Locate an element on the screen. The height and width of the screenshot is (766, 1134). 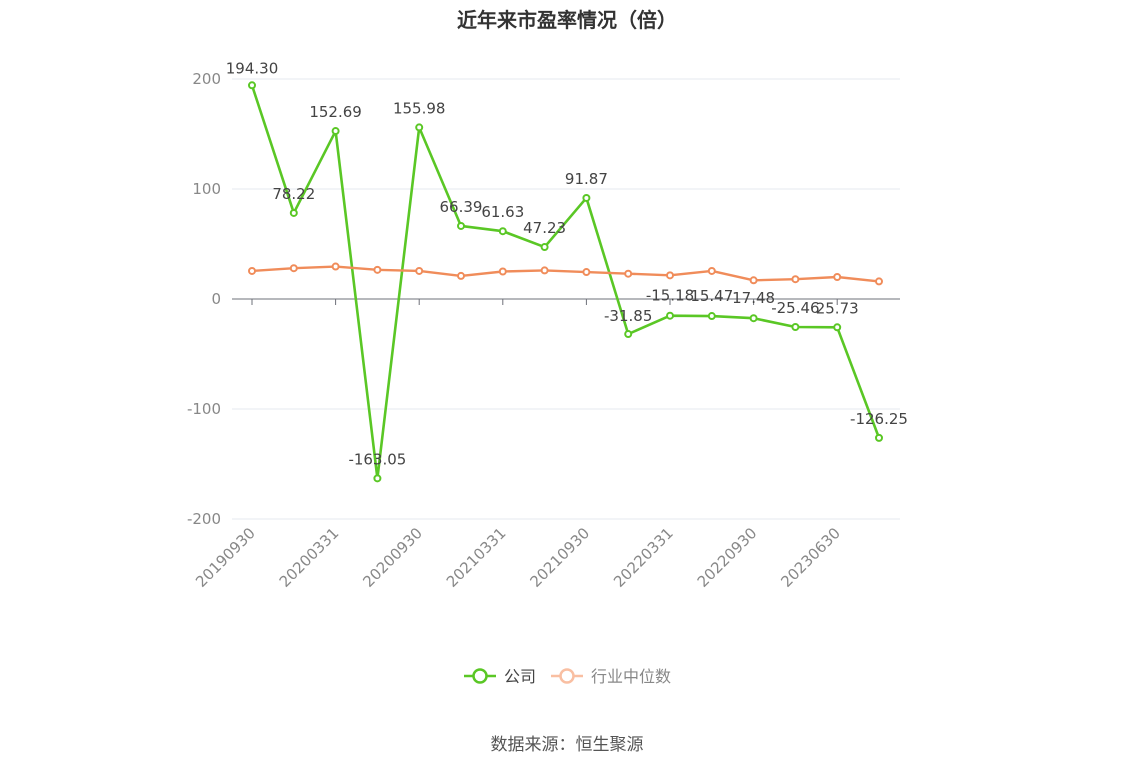
data-label: 17.48 is located at coordinates (753, 298).